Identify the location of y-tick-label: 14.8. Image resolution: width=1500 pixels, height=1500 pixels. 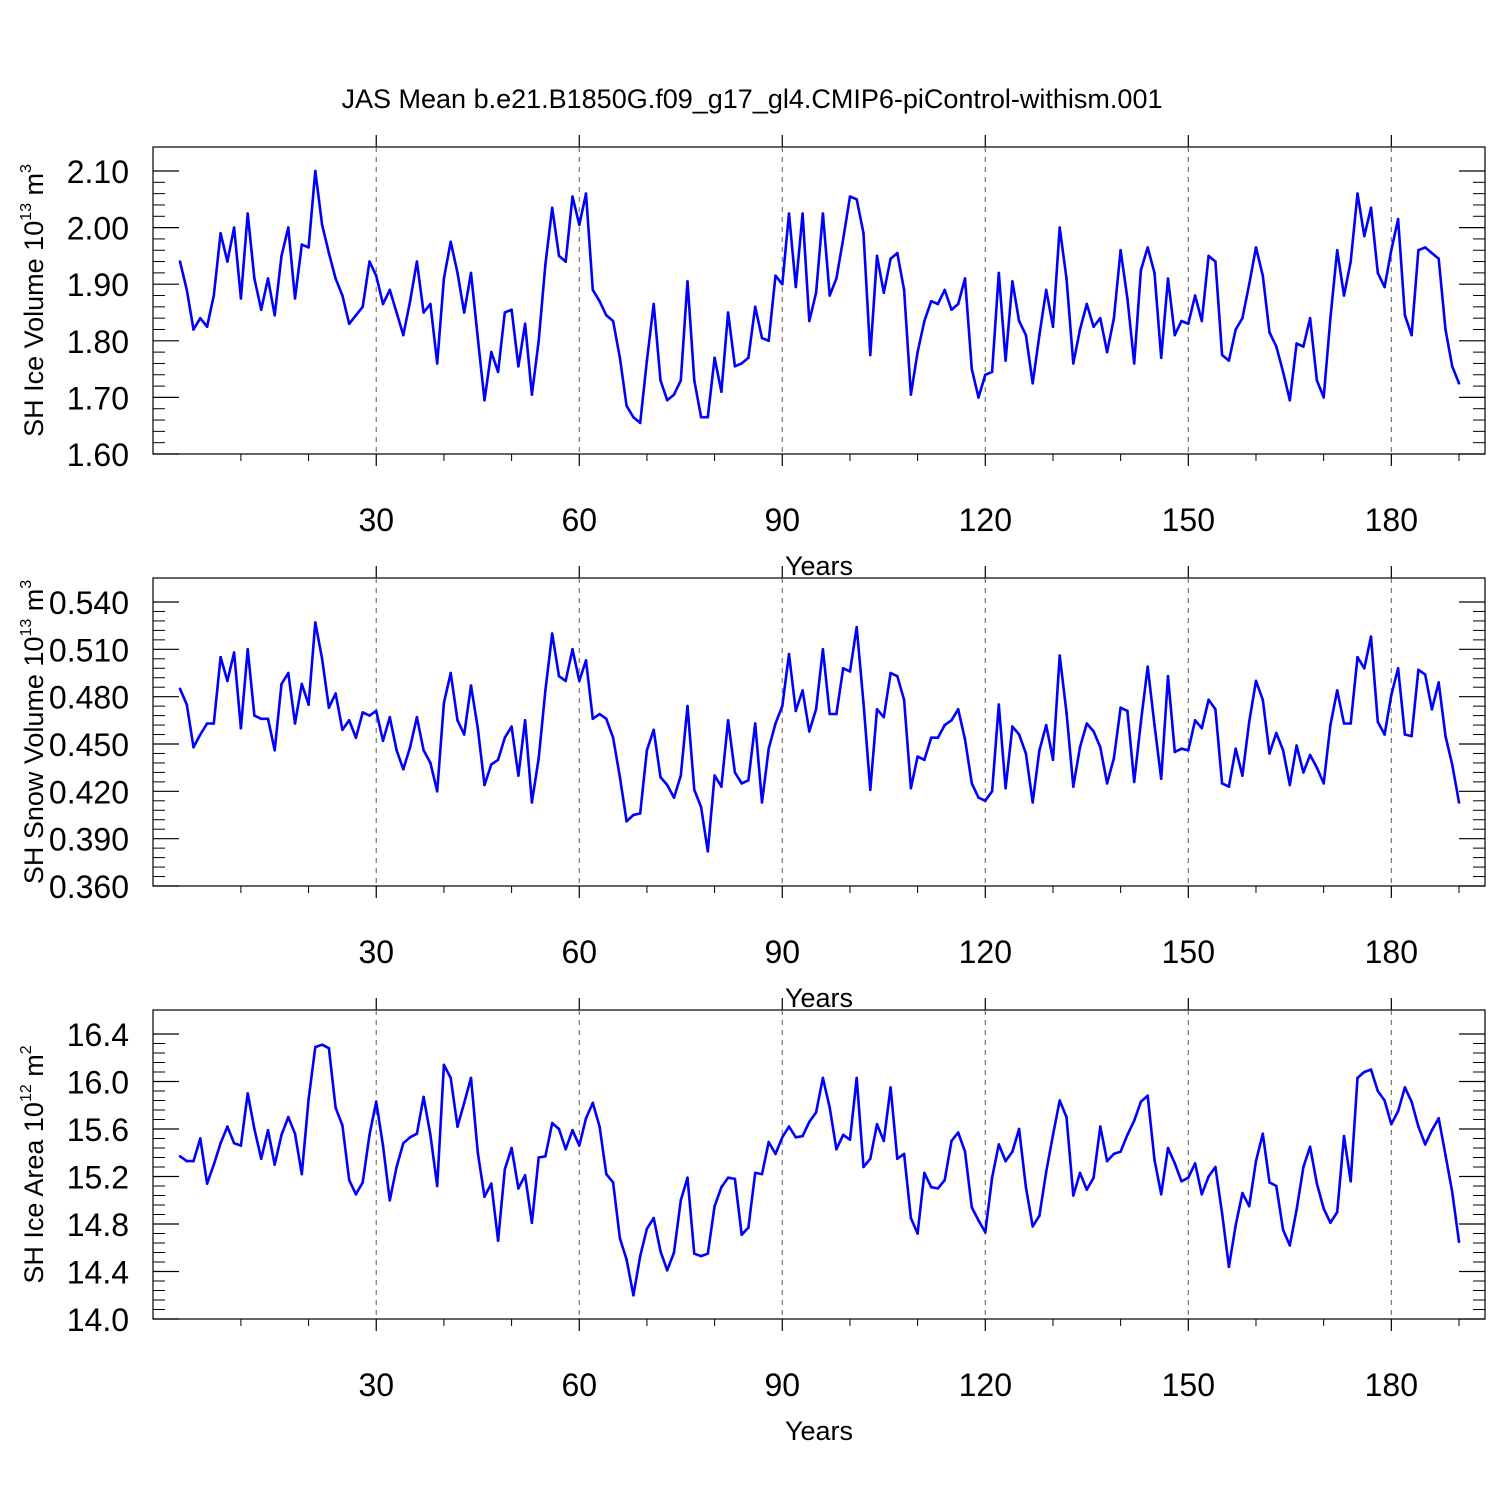
(98, 1225).